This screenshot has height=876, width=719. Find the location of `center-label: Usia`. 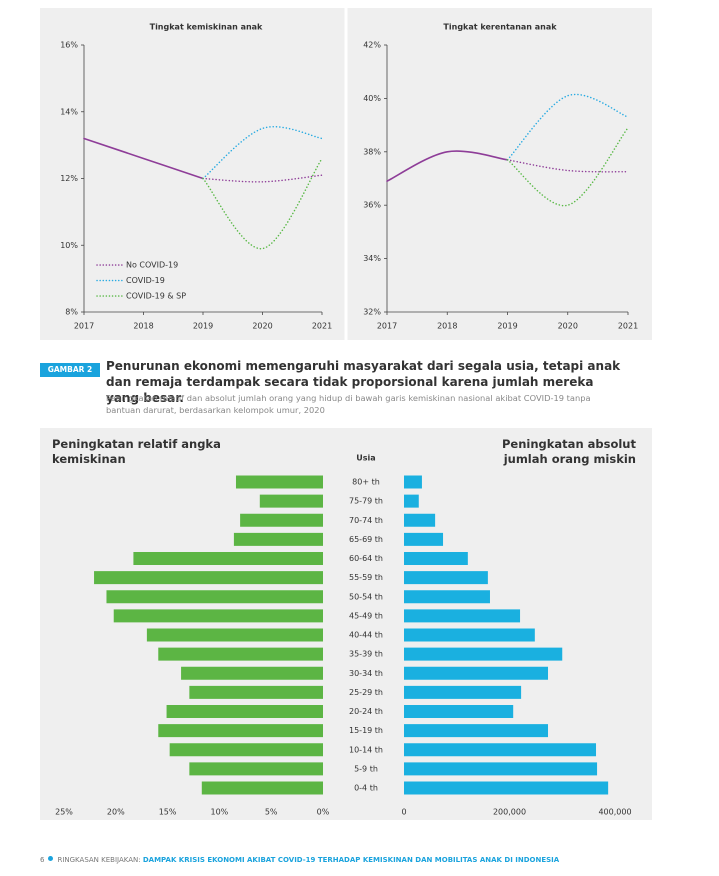

center-label: Usia is located at coordinates (365, 458).